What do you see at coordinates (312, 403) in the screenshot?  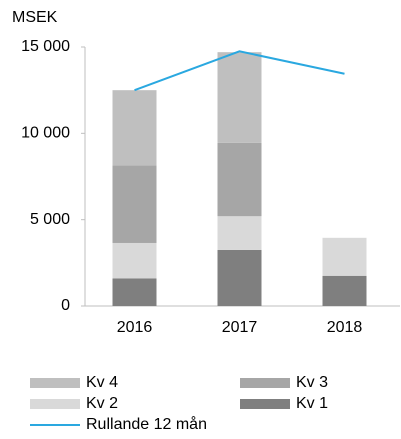 I see `legend-label: Kv 1` at bounding box center [312, 403].